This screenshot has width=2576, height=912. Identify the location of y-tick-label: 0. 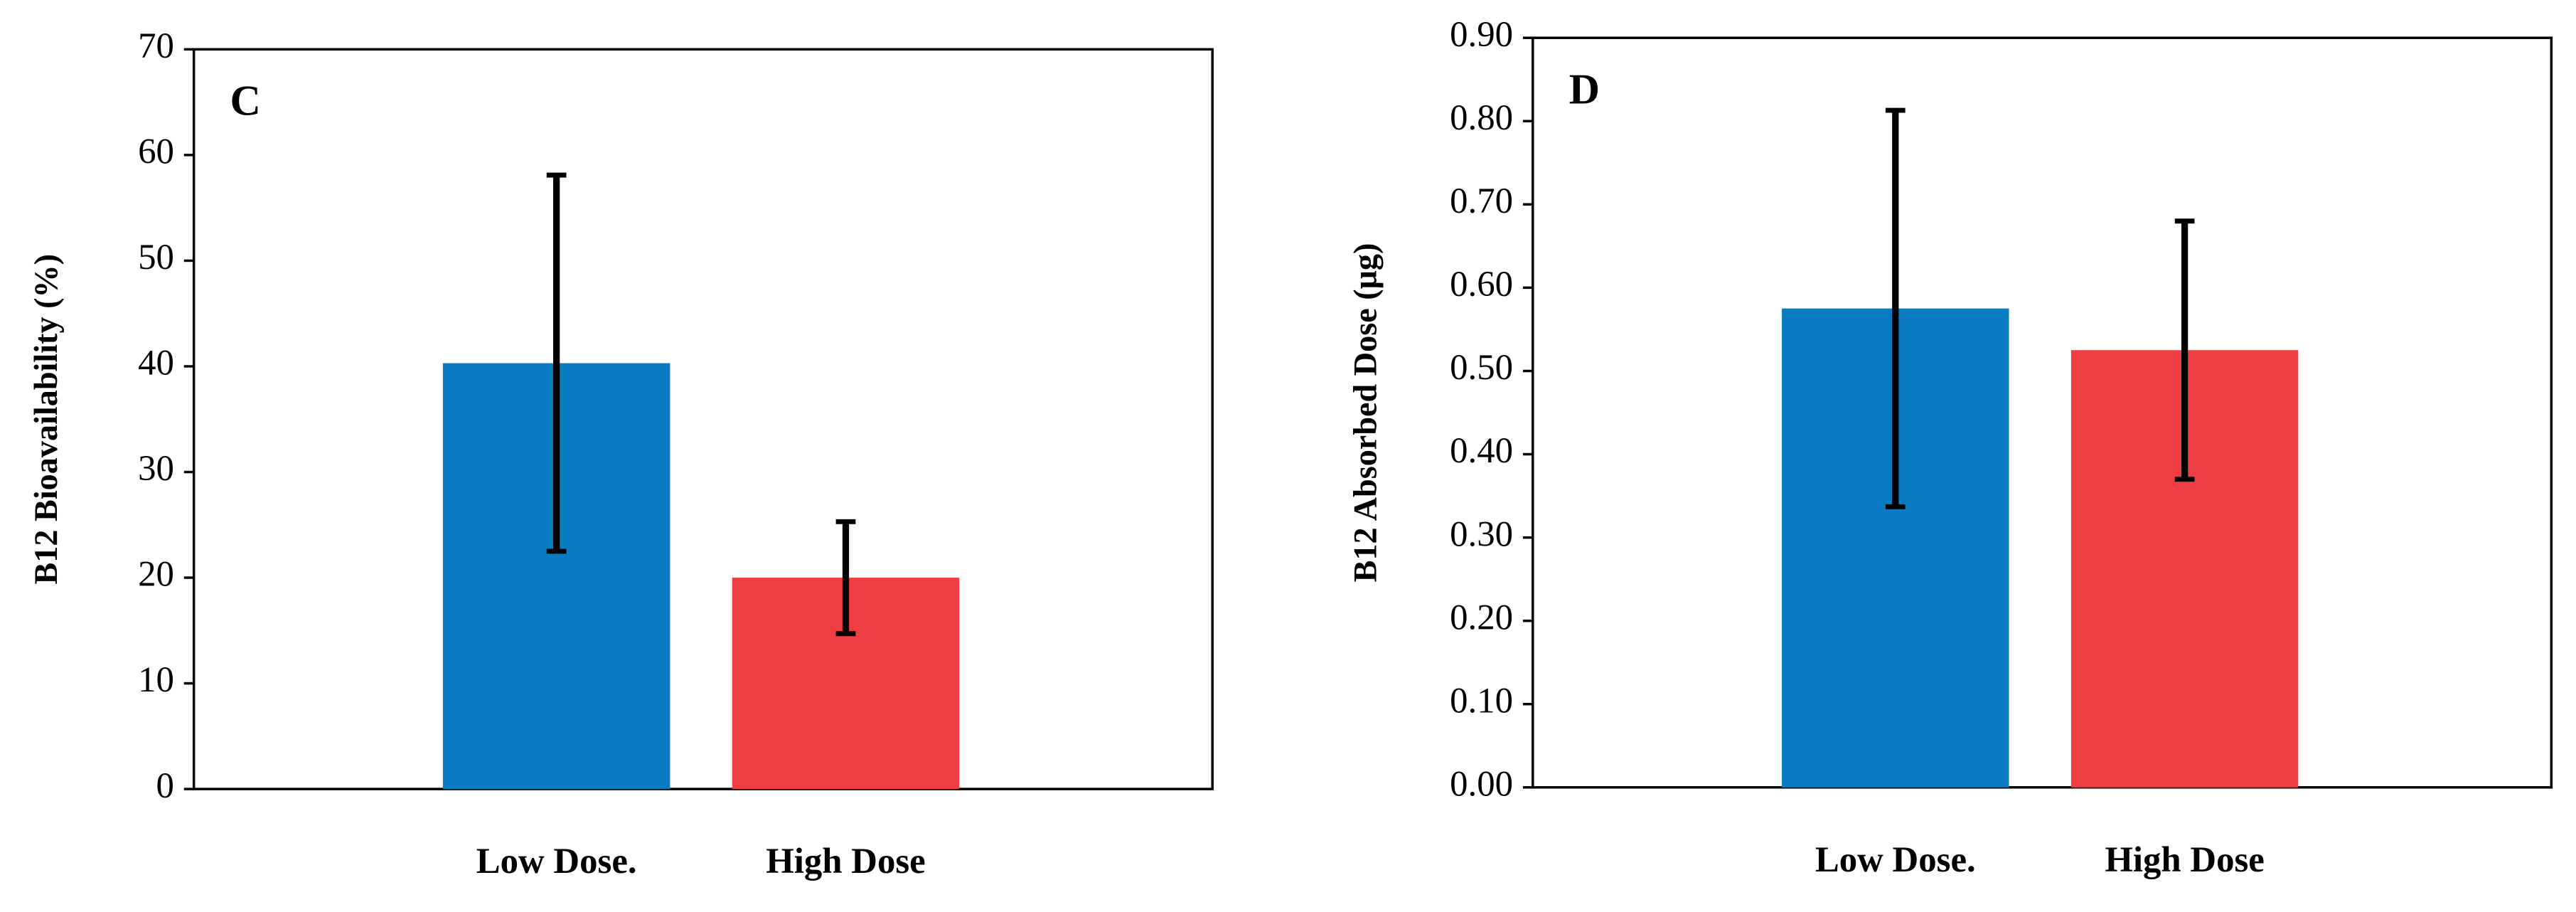
(165, 785).